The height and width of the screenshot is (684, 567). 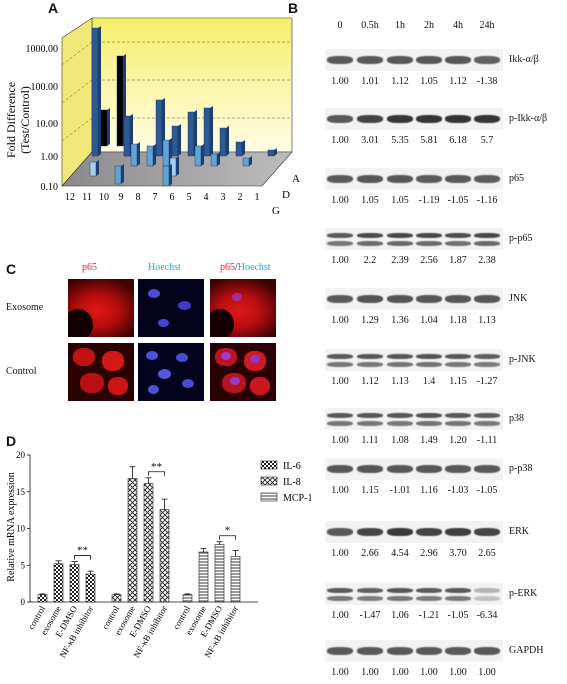 What do you see at coordinates (526, 650) in the screenshot?
I see `blot-protein-label: GAPDH` at bounding box center [526, 650].